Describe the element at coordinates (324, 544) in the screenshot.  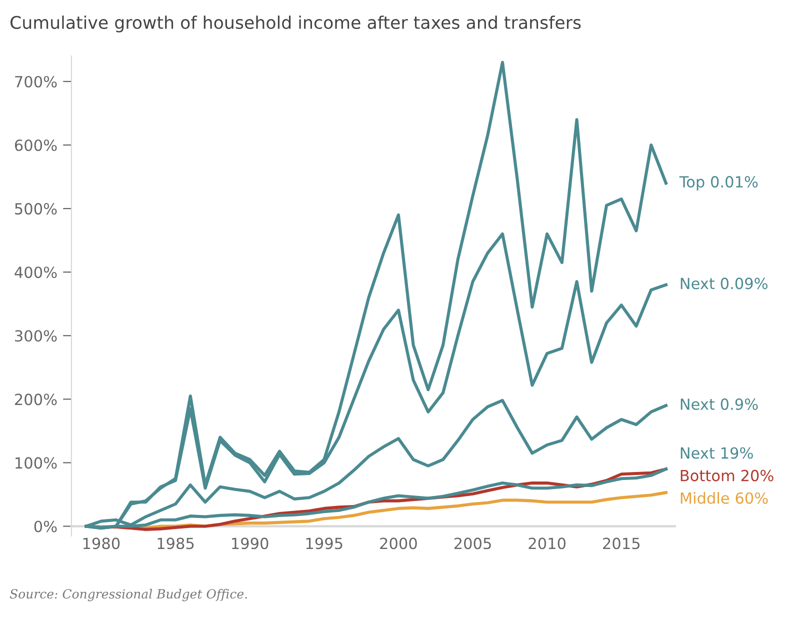
I see `x-tick-label: 1995` at that location.